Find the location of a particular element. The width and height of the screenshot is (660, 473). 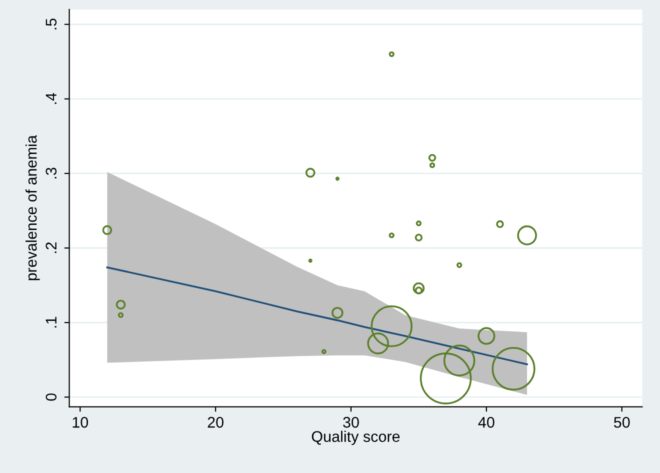

x-tick-label: 20 is located at coordinates (216, 422).